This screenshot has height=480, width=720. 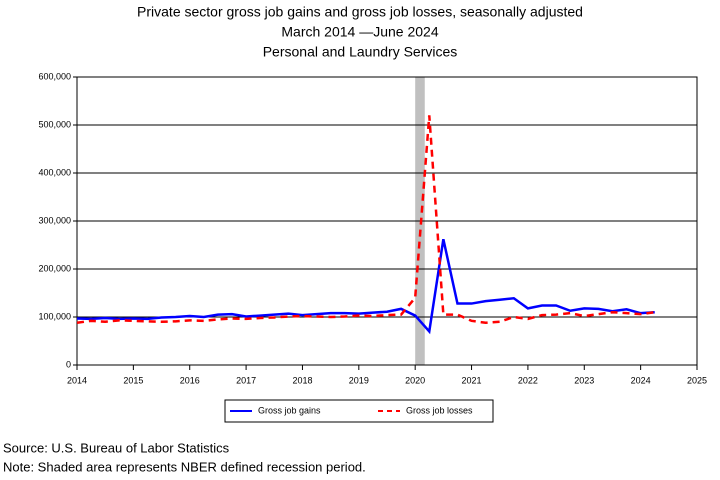 What do you see at coordinates (54, 76) in the screenshot?
I see `y-tick-label: 600,000` at bounding box center [54, 76].